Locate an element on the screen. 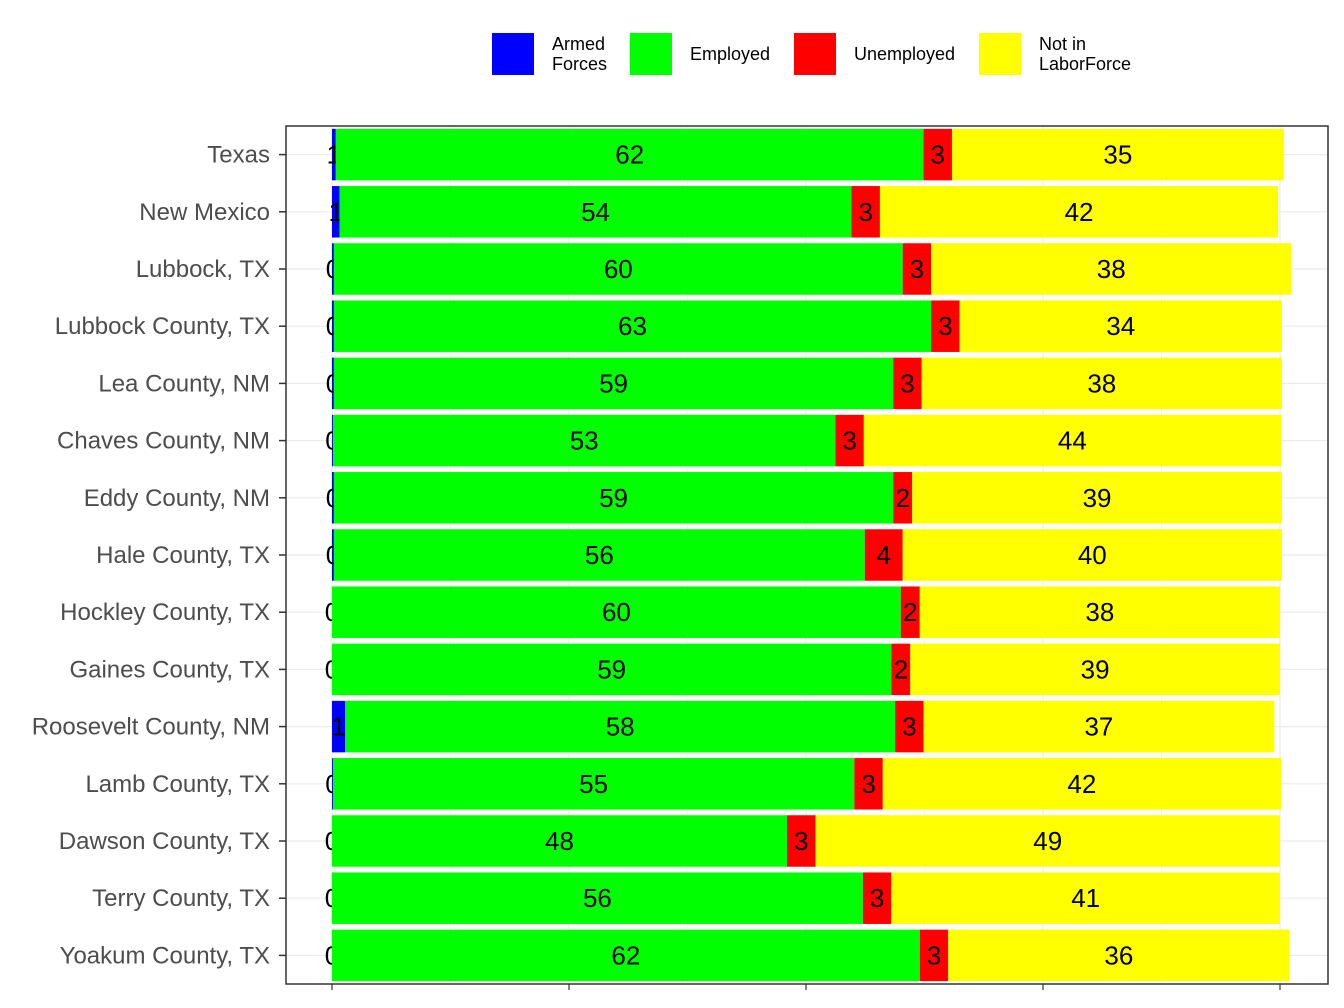  y-tick-label: Eddy County, NM is located at coordinates (177, 498).